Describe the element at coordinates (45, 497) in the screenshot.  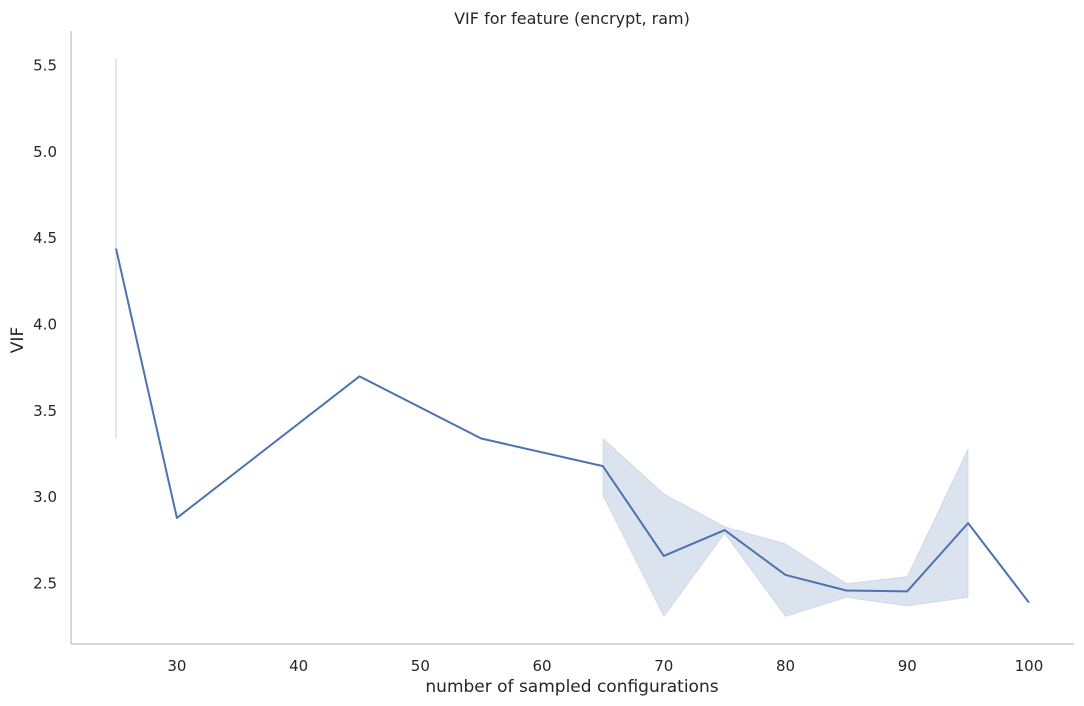
I see `y-tick-label: 3.0` at that location.